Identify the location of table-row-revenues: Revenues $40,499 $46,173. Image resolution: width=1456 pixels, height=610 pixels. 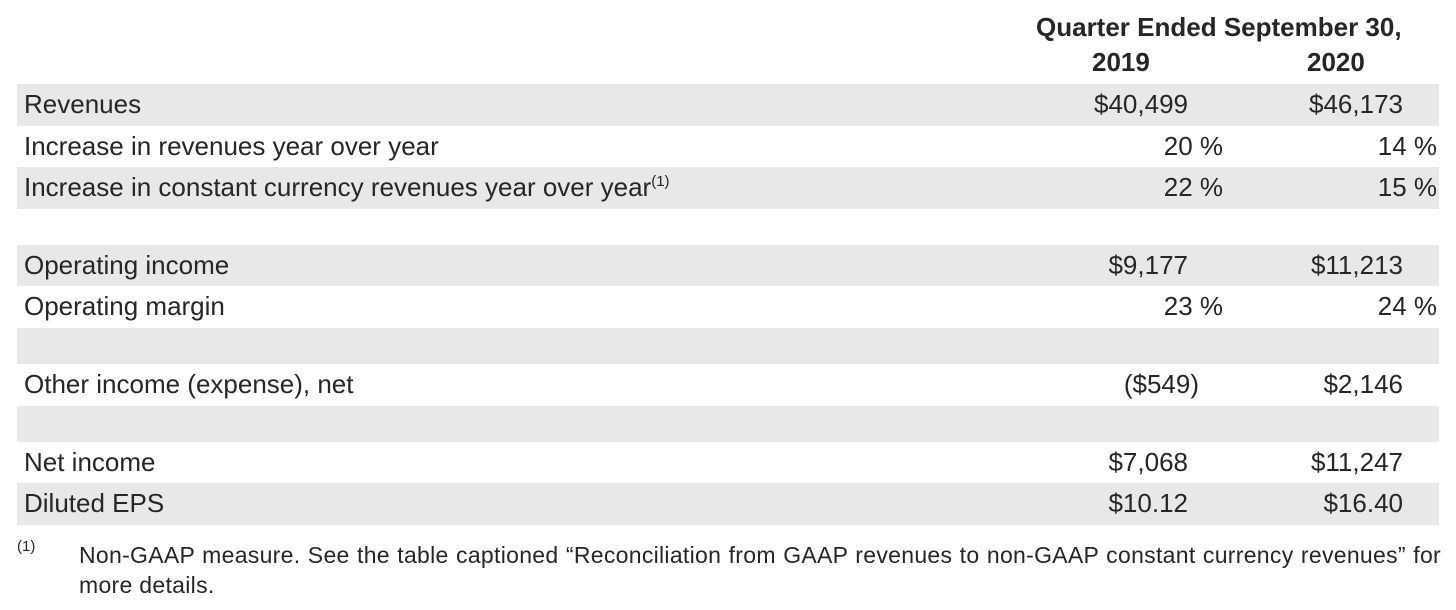
(728, 105).